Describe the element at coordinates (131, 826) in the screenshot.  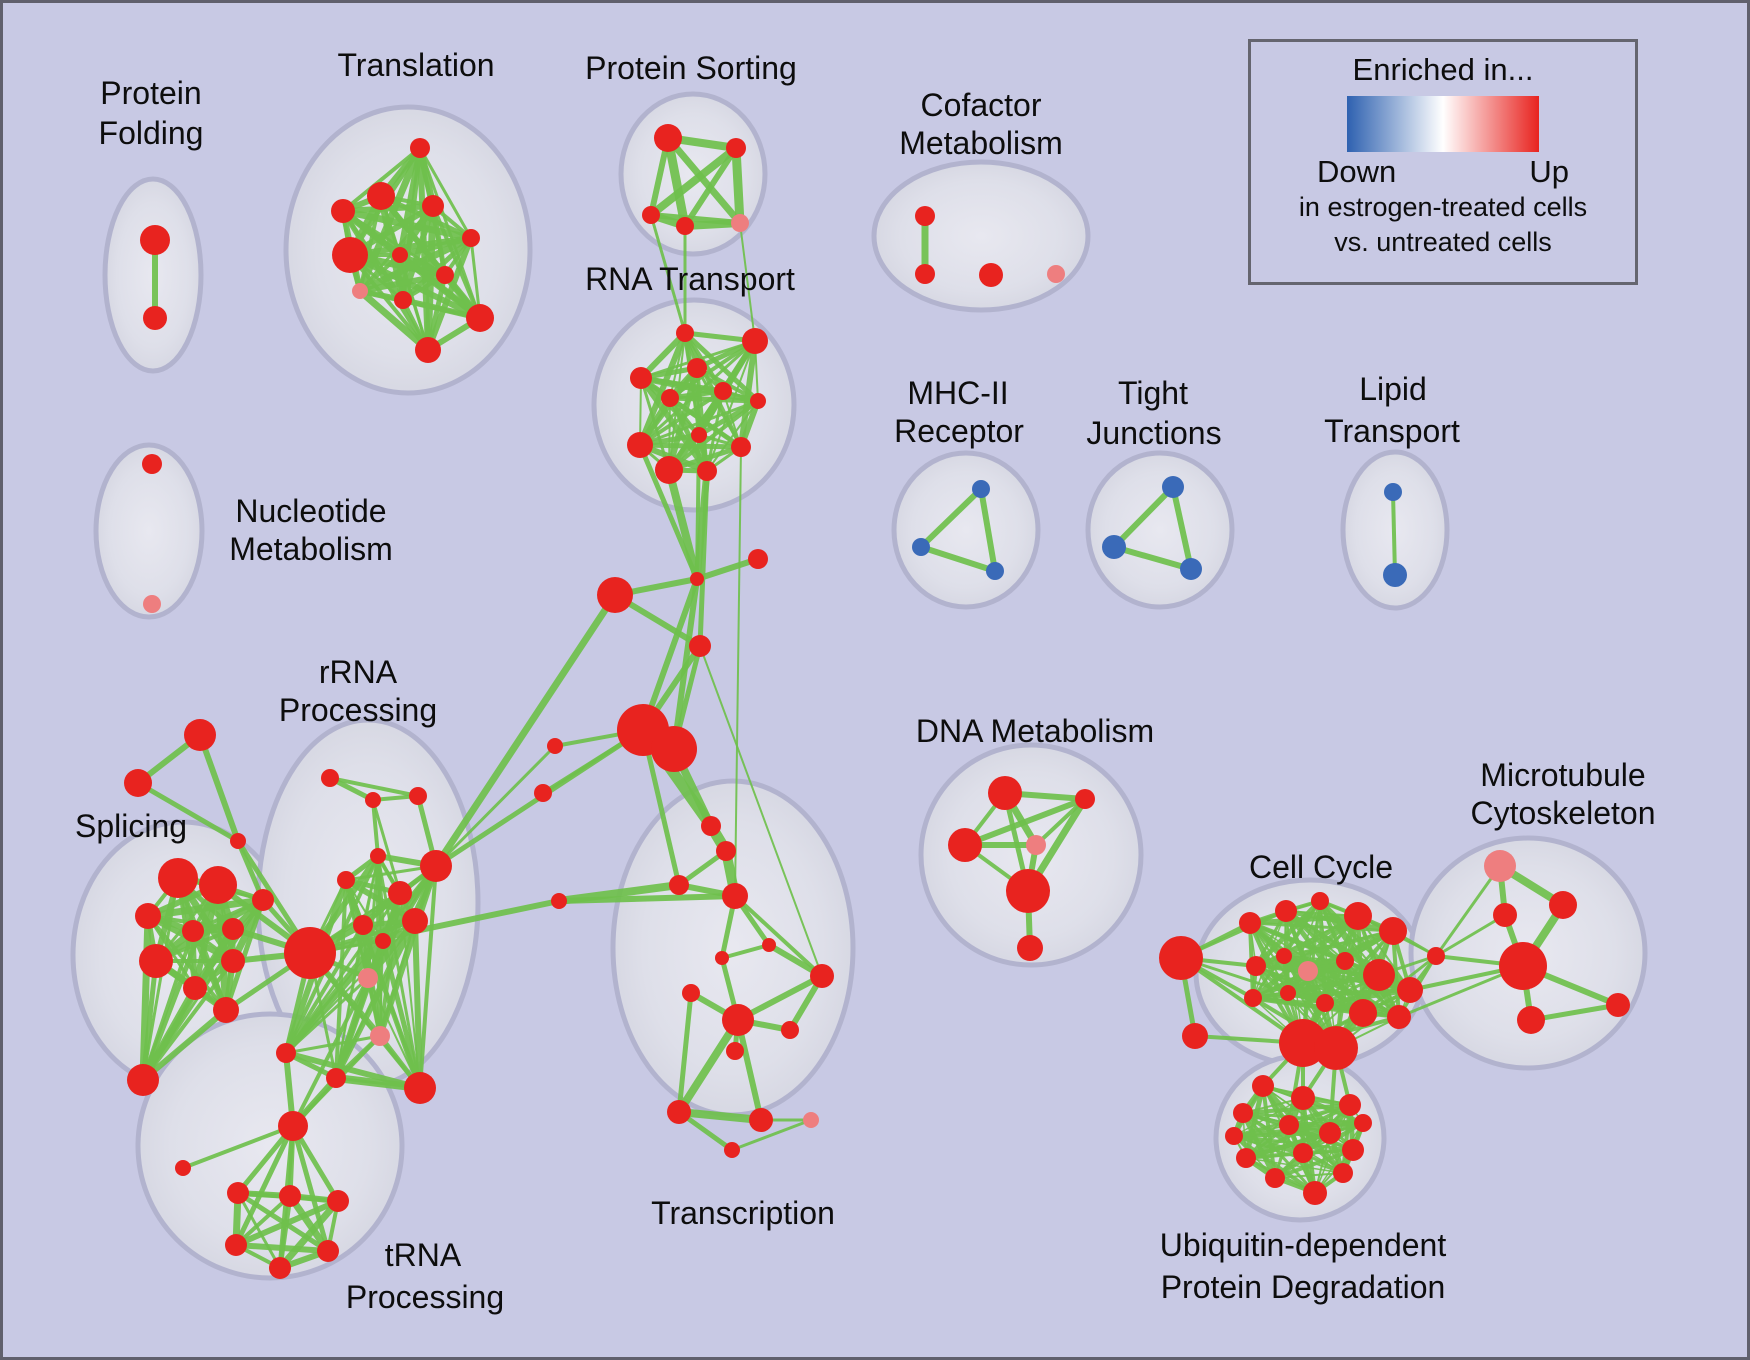
I see `cluster-label-splicing: Splicing` at that location.